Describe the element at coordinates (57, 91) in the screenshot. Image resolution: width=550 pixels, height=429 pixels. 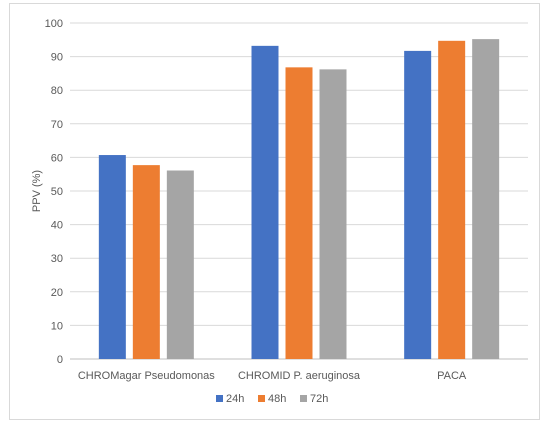
I see `y-tick-label: 80` at that location.